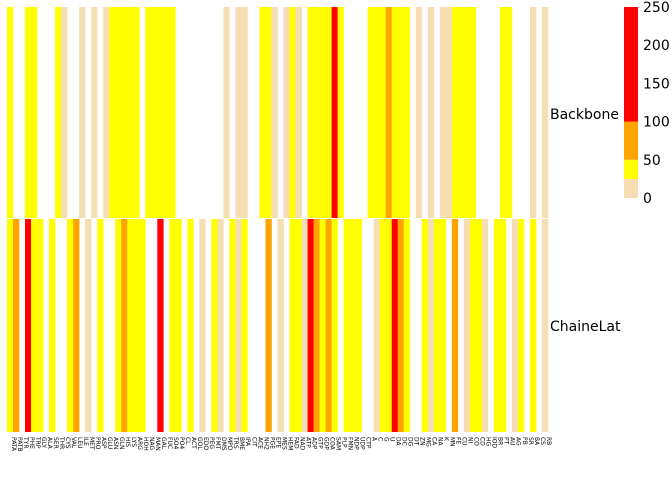  I want to click on column-label-70: CA, so click(434, 441).